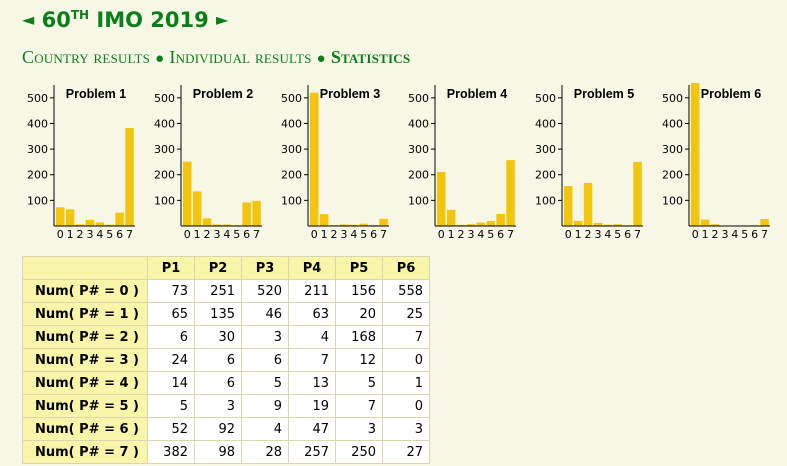 Image resolution: width=787 pixels, height=466 pixels. Describe the element at coordinates (604, 94) in the screenshot. I see `chart-title: Problem 5` at that location.